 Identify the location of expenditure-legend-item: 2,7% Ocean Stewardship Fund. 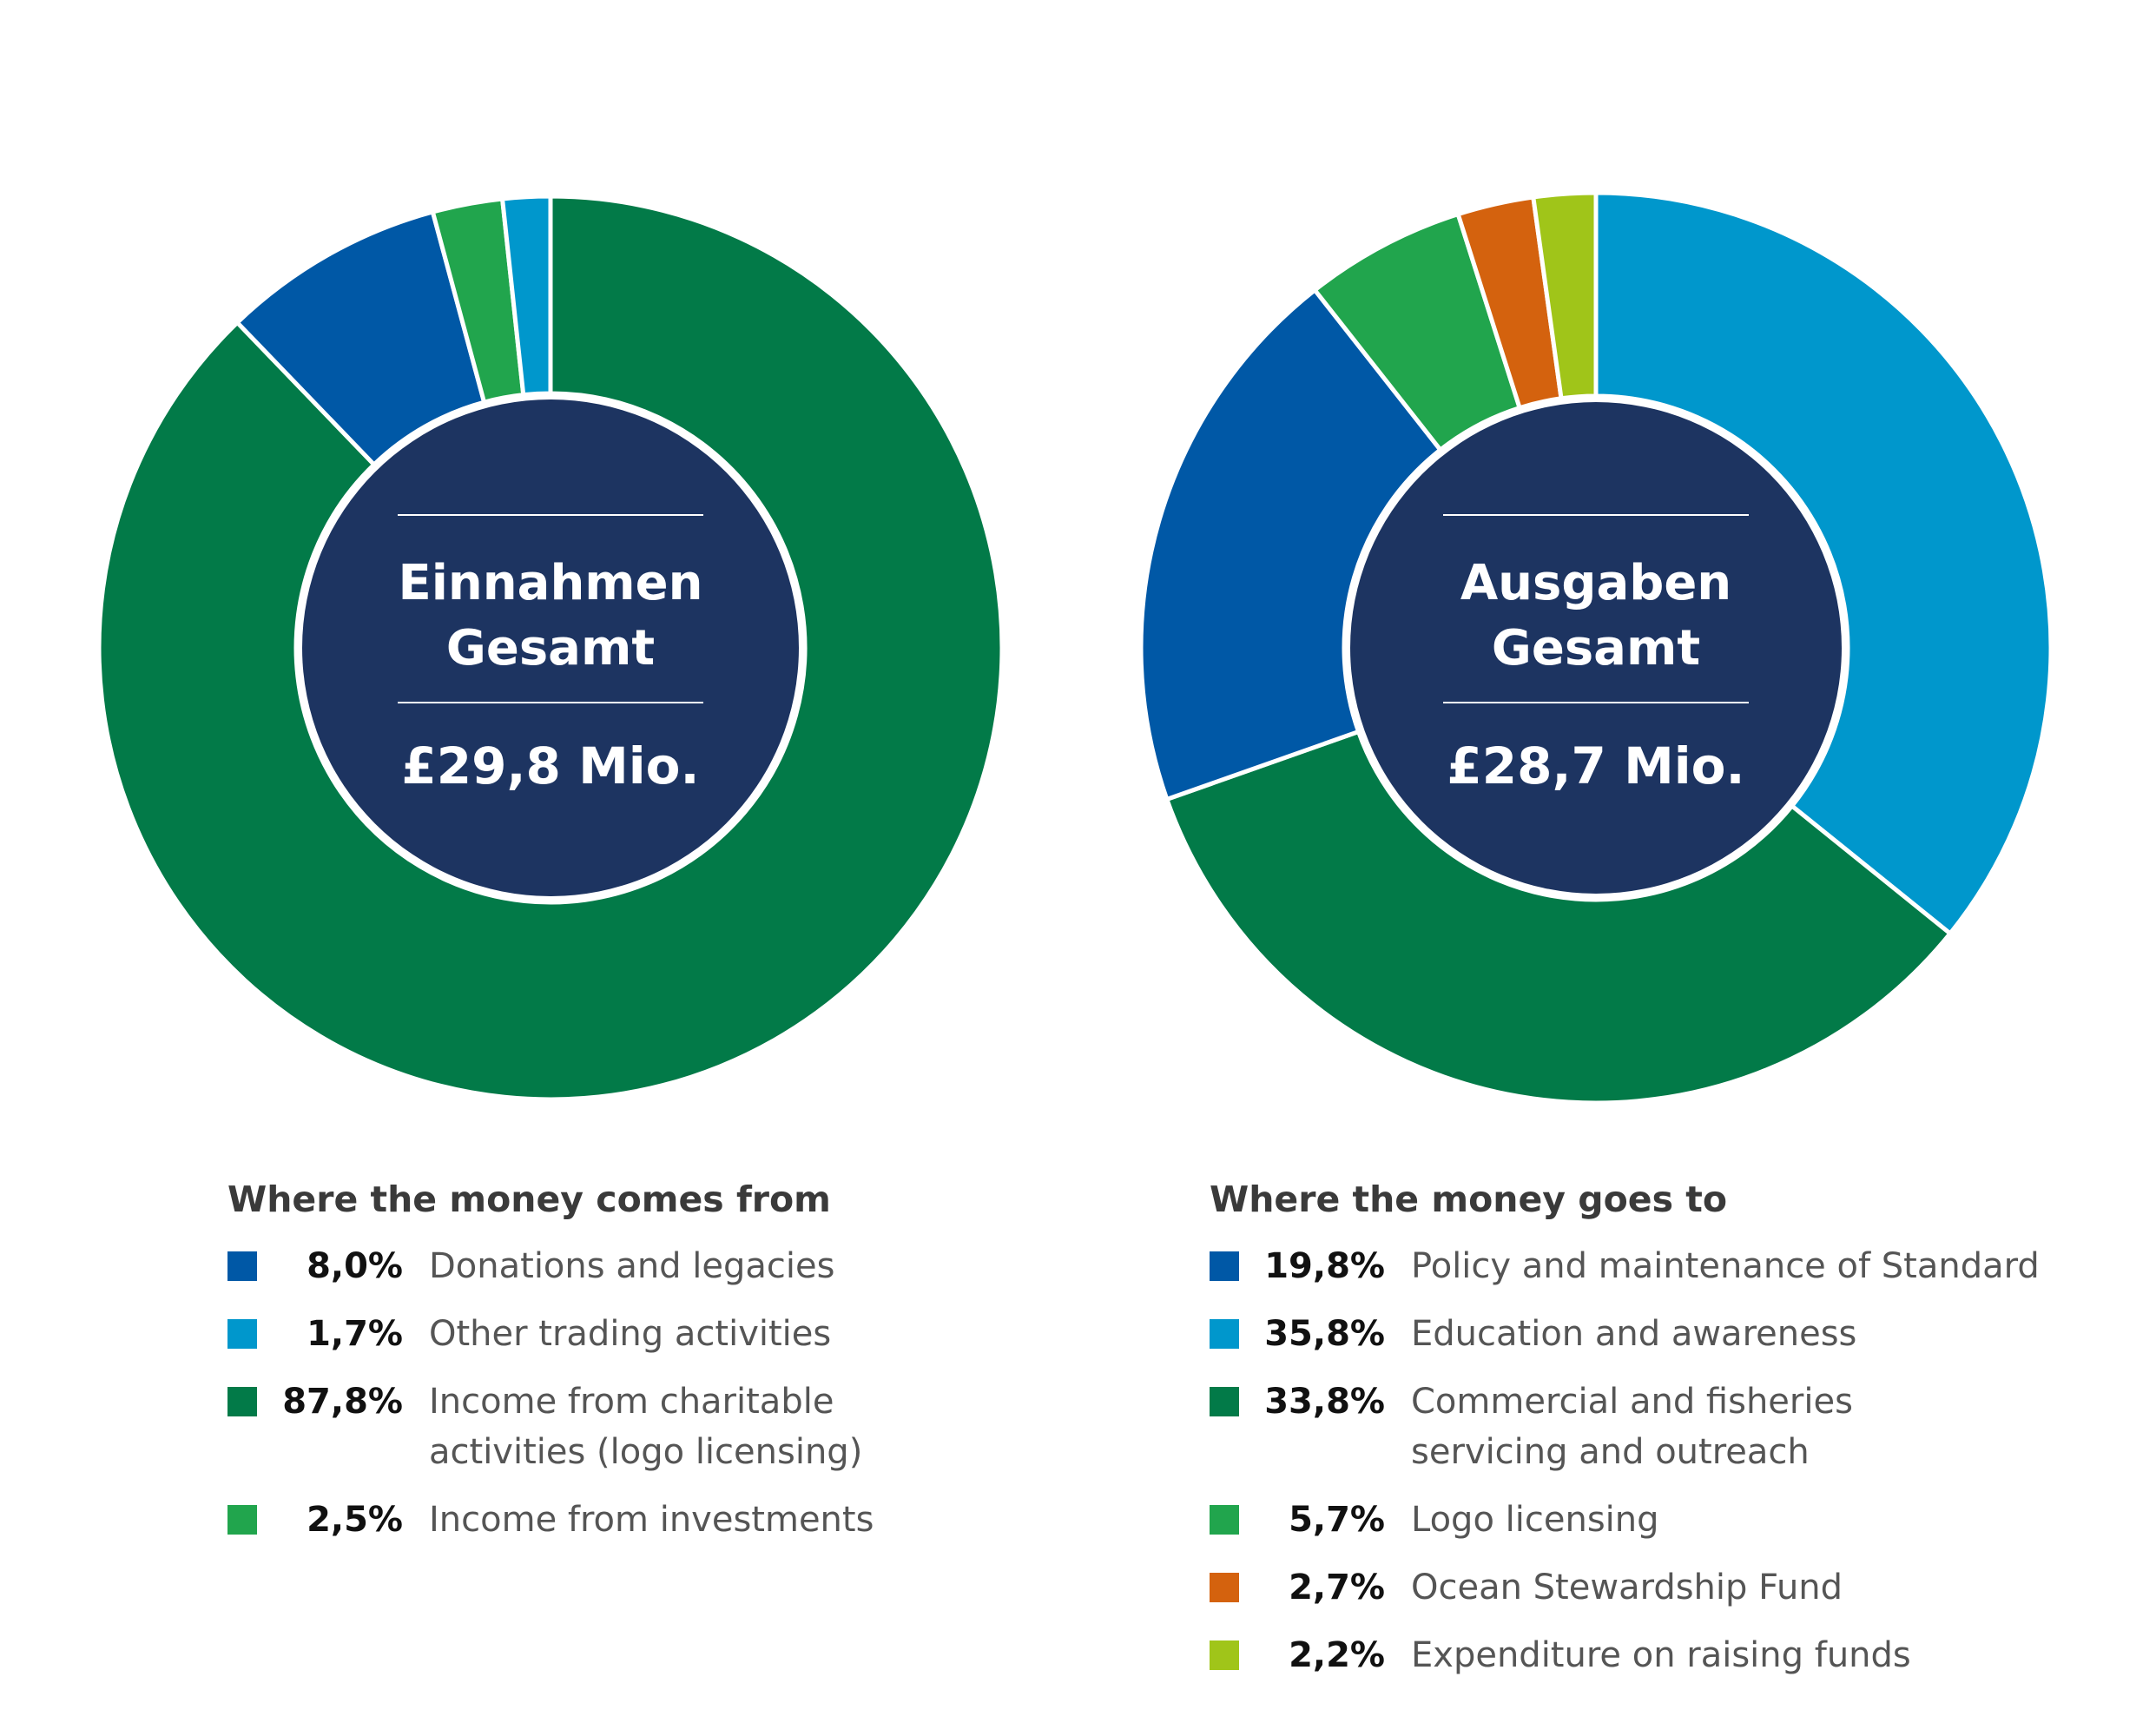
(1670, 1587).